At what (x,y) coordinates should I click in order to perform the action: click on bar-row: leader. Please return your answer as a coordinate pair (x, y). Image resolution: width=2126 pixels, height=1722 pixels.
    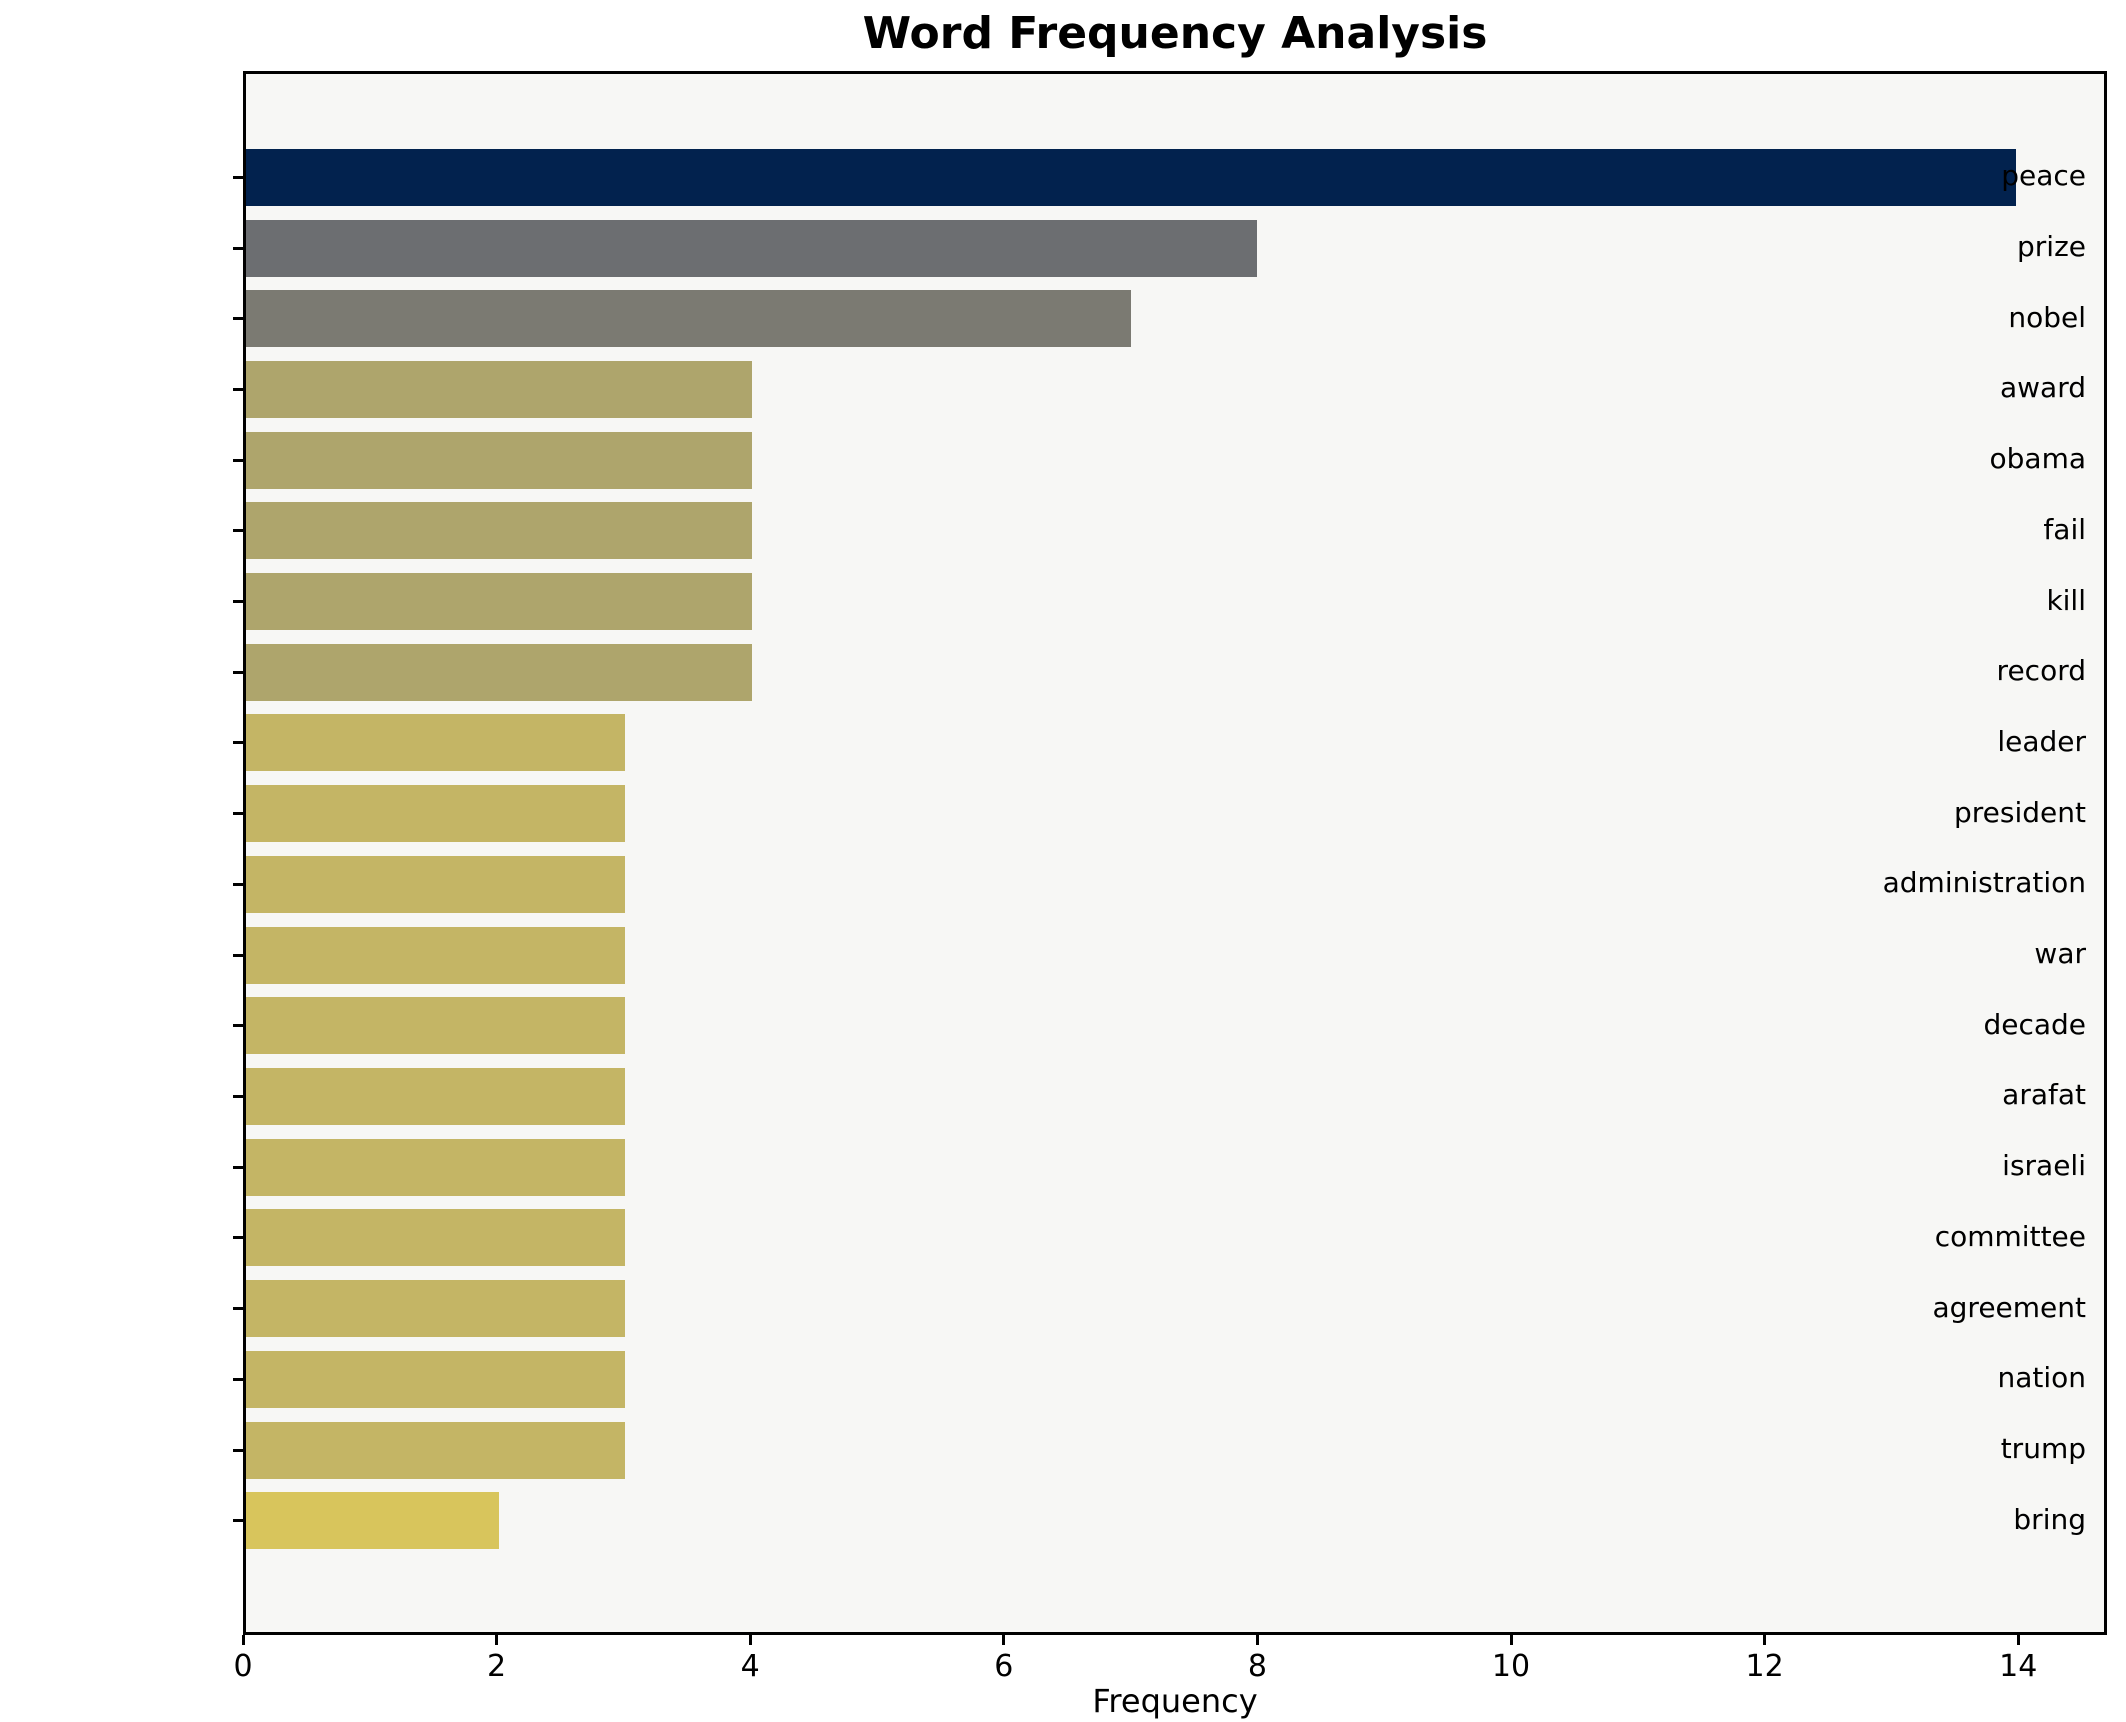
    Looking at the image, I should click on (1168, 743).